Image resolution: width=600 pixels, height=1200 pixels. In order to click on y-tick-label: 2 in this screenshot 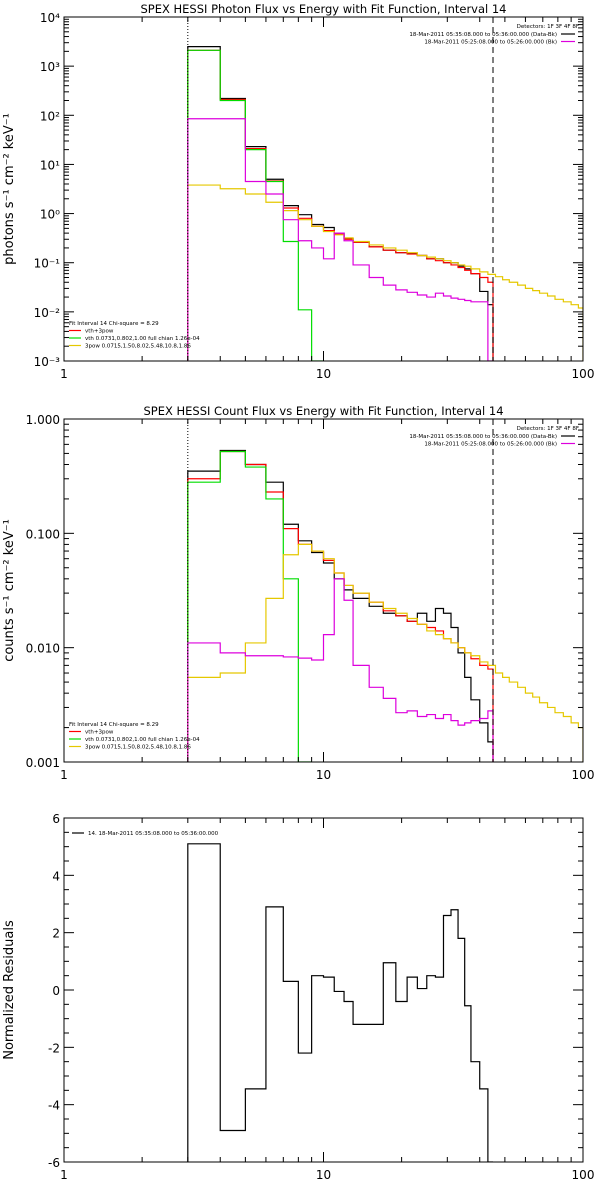, I will do `click(56, 934)`.